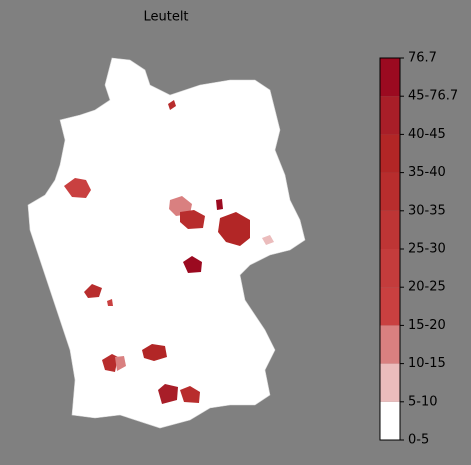 The height and width of the screenshot is (465, 471). What do you see at coordinates (427, 210) in the screenshot?
I see `colorbar-label: 30-35` at bounding box center [427, 210].